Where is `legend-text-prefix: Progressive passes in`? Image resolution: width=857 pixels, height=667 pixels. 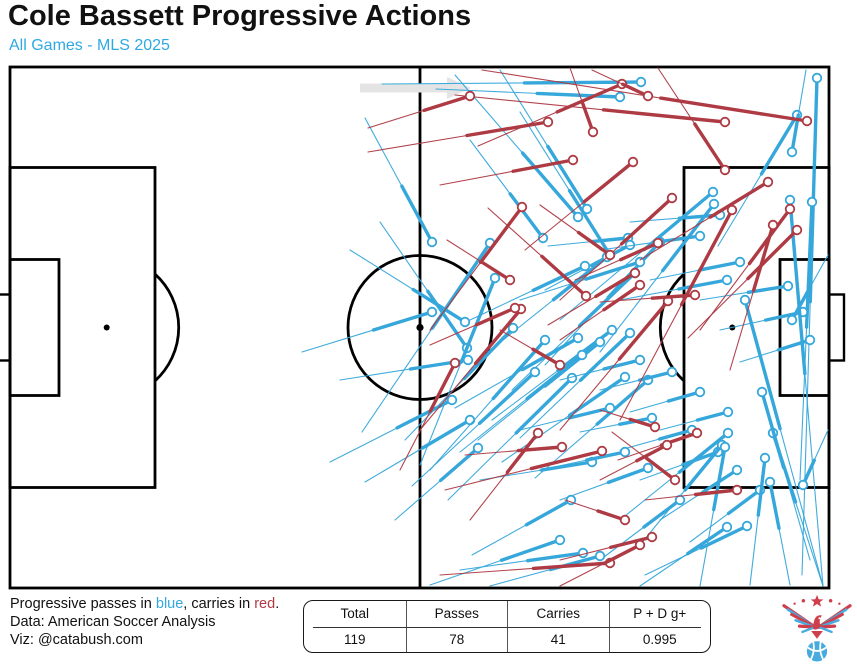
legend-text-prefix: Progressive passes in is located at coordinates (83, 604).